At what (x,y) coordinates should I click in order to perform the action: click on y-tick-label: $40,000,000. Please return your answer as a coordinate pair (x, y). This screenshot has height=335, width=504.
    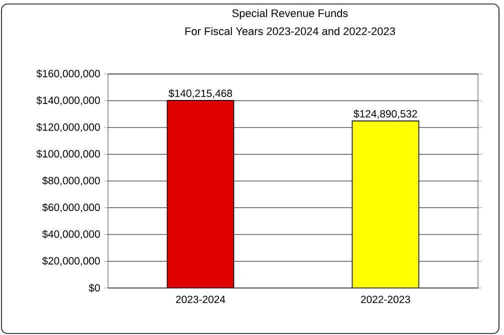
    Looking at the image, I should click on (71, 235).